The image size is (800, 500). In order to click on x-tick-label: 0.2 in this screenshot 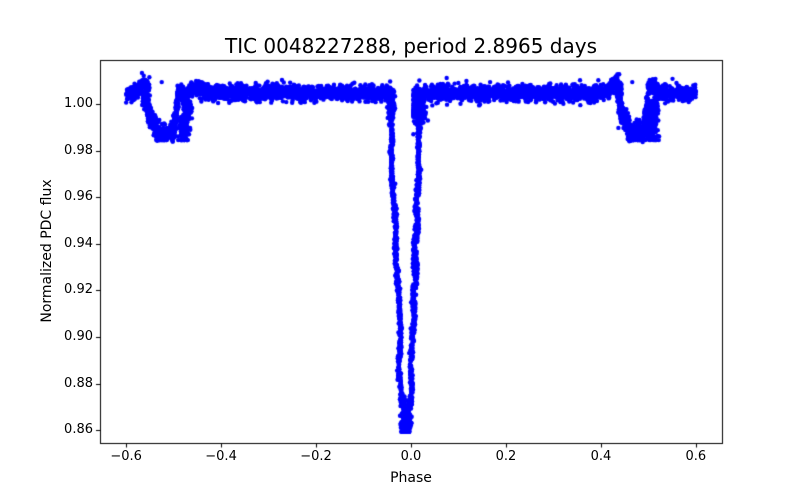, I will do `click(506, 456)`.